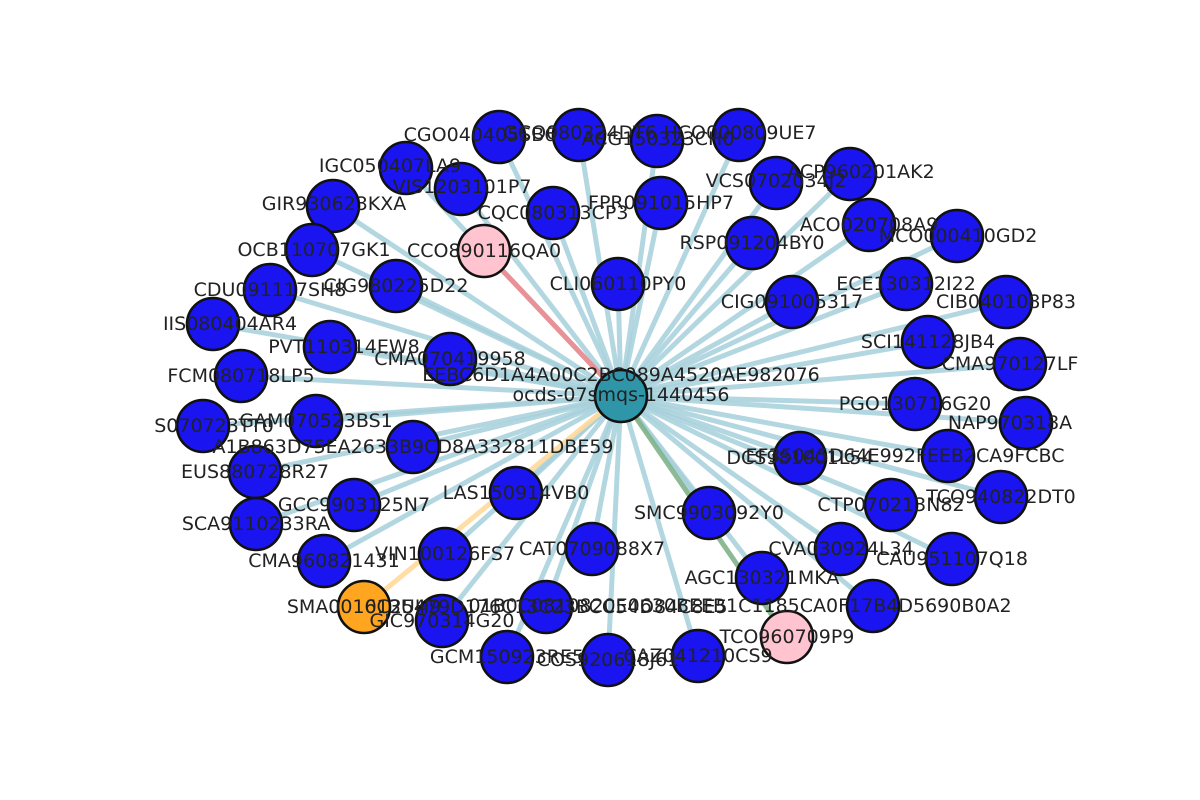 Image resolution: width=1200 pixels, height=800 pixels. I want to click on node-cau, so click(952, 559).